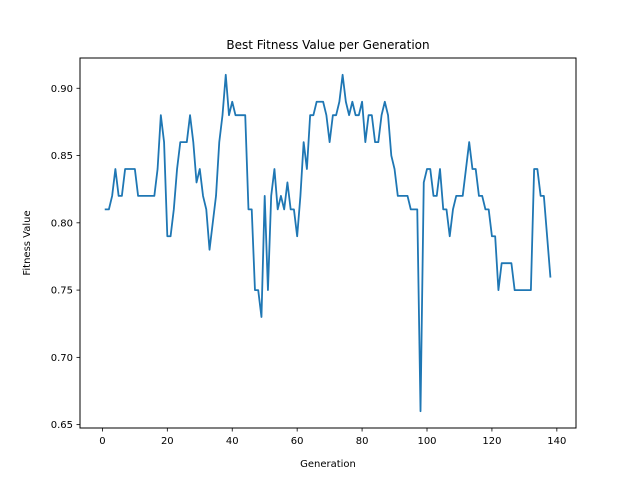 The height and width of the screenshot is (480, 640). What do you see at coordinates (27, 242) in the screenshot?
I see `y-axis-label: Fitness Value` at bounding box center [27, 242].